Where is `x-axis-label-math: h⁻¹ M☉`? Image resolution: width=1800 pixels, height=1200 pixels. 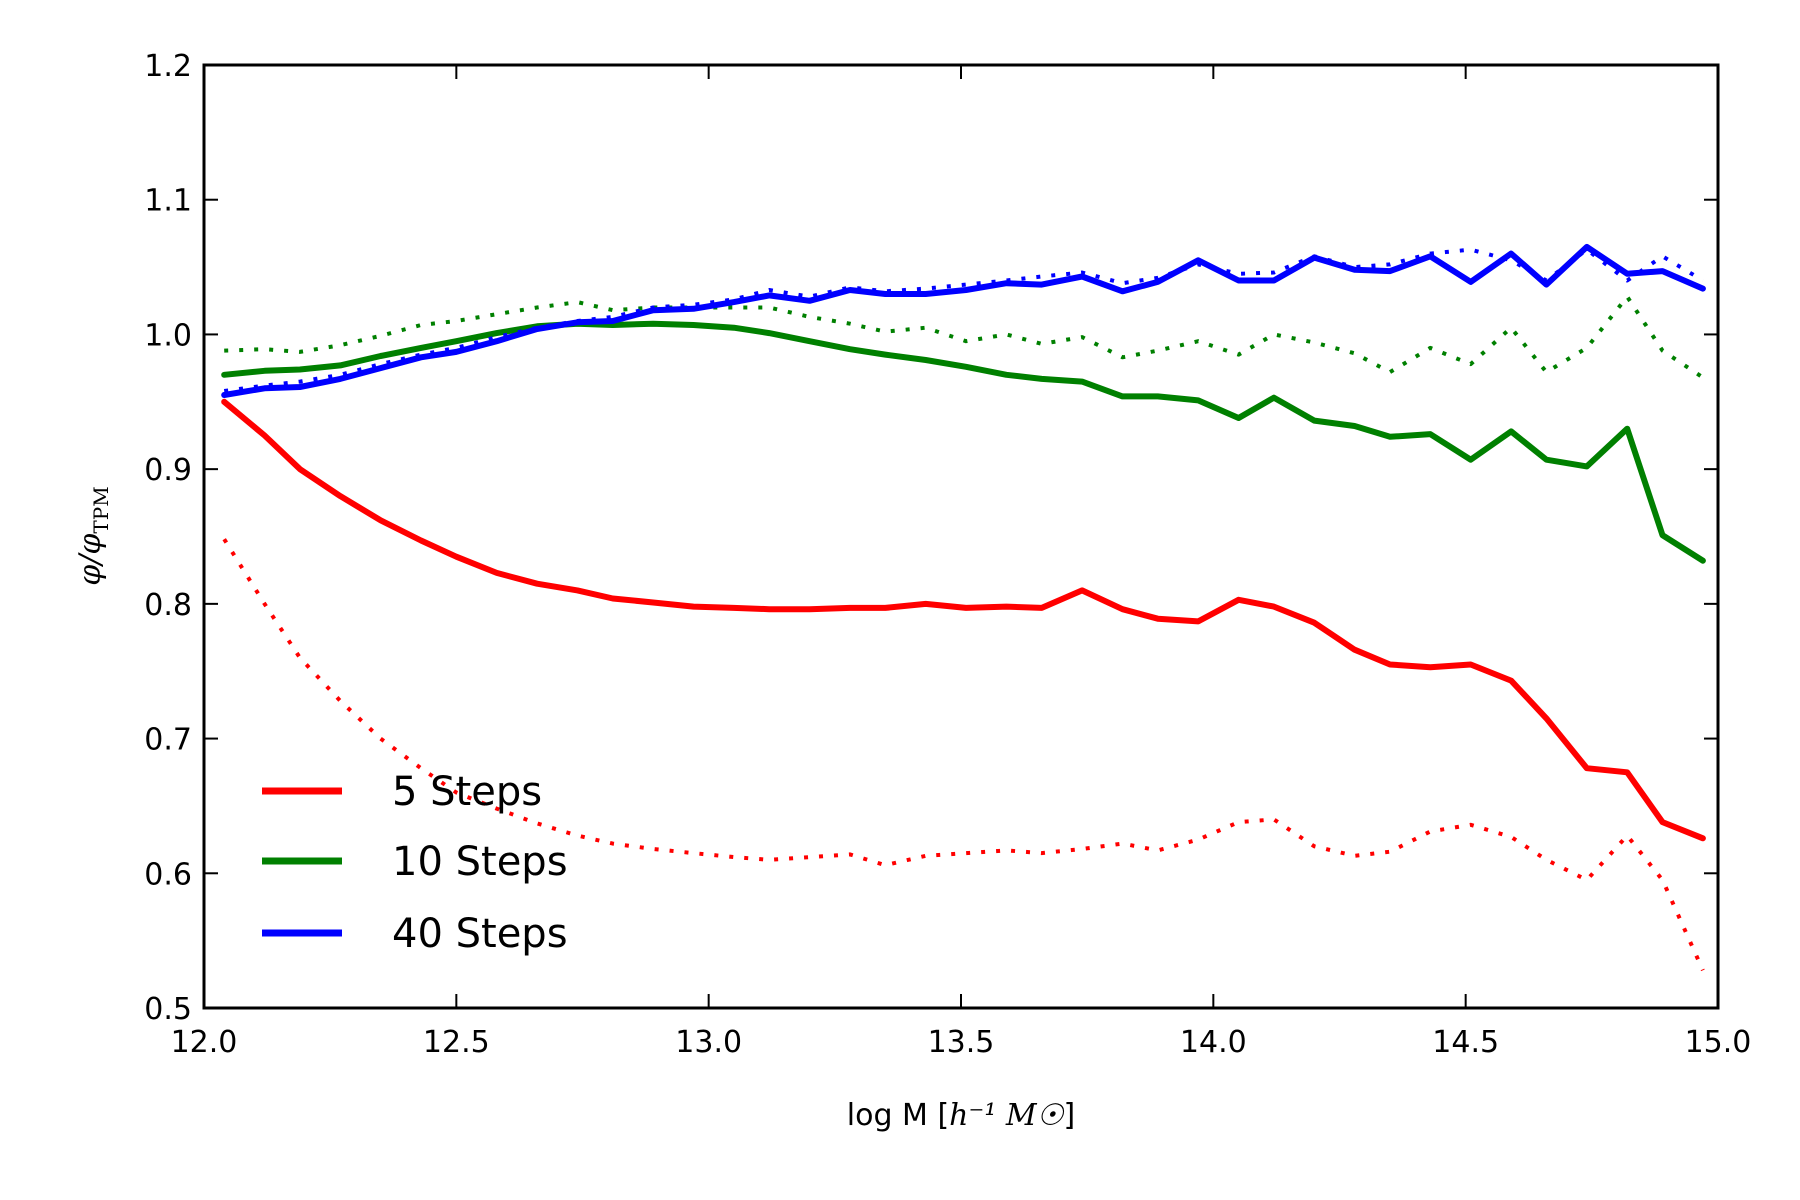 x-axis-label-math: h⁻¹ M☉ is located at coordinates (1006, 1115).